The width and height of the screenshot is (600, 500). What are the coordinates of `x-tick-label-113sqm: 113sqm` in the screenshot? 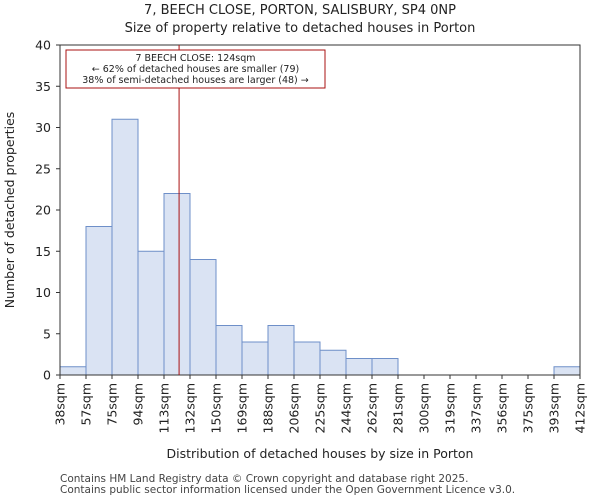 It's located at (164, 408).